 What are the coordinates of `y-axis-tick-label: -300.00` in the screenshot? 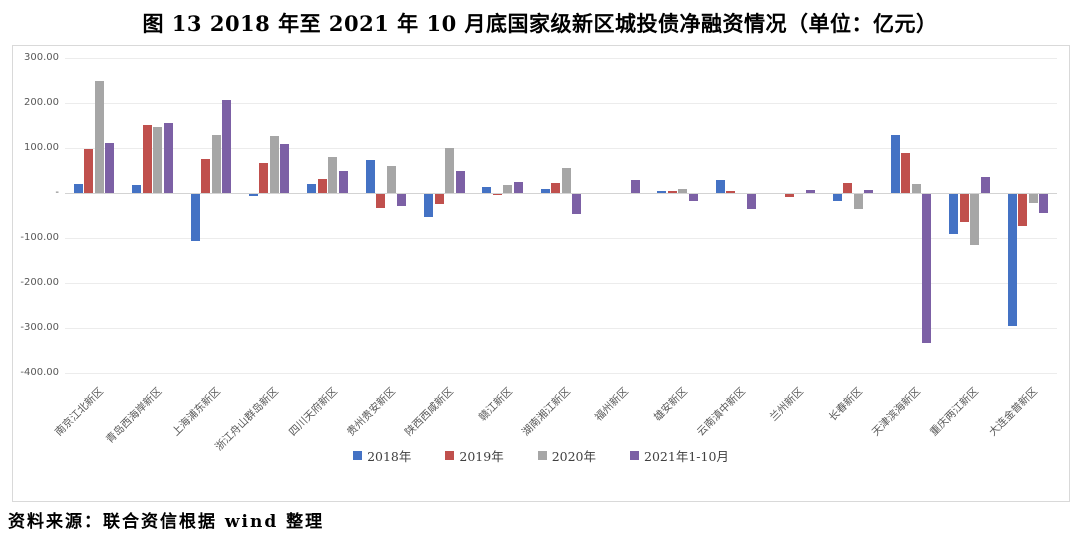 It's located at (39, 327).